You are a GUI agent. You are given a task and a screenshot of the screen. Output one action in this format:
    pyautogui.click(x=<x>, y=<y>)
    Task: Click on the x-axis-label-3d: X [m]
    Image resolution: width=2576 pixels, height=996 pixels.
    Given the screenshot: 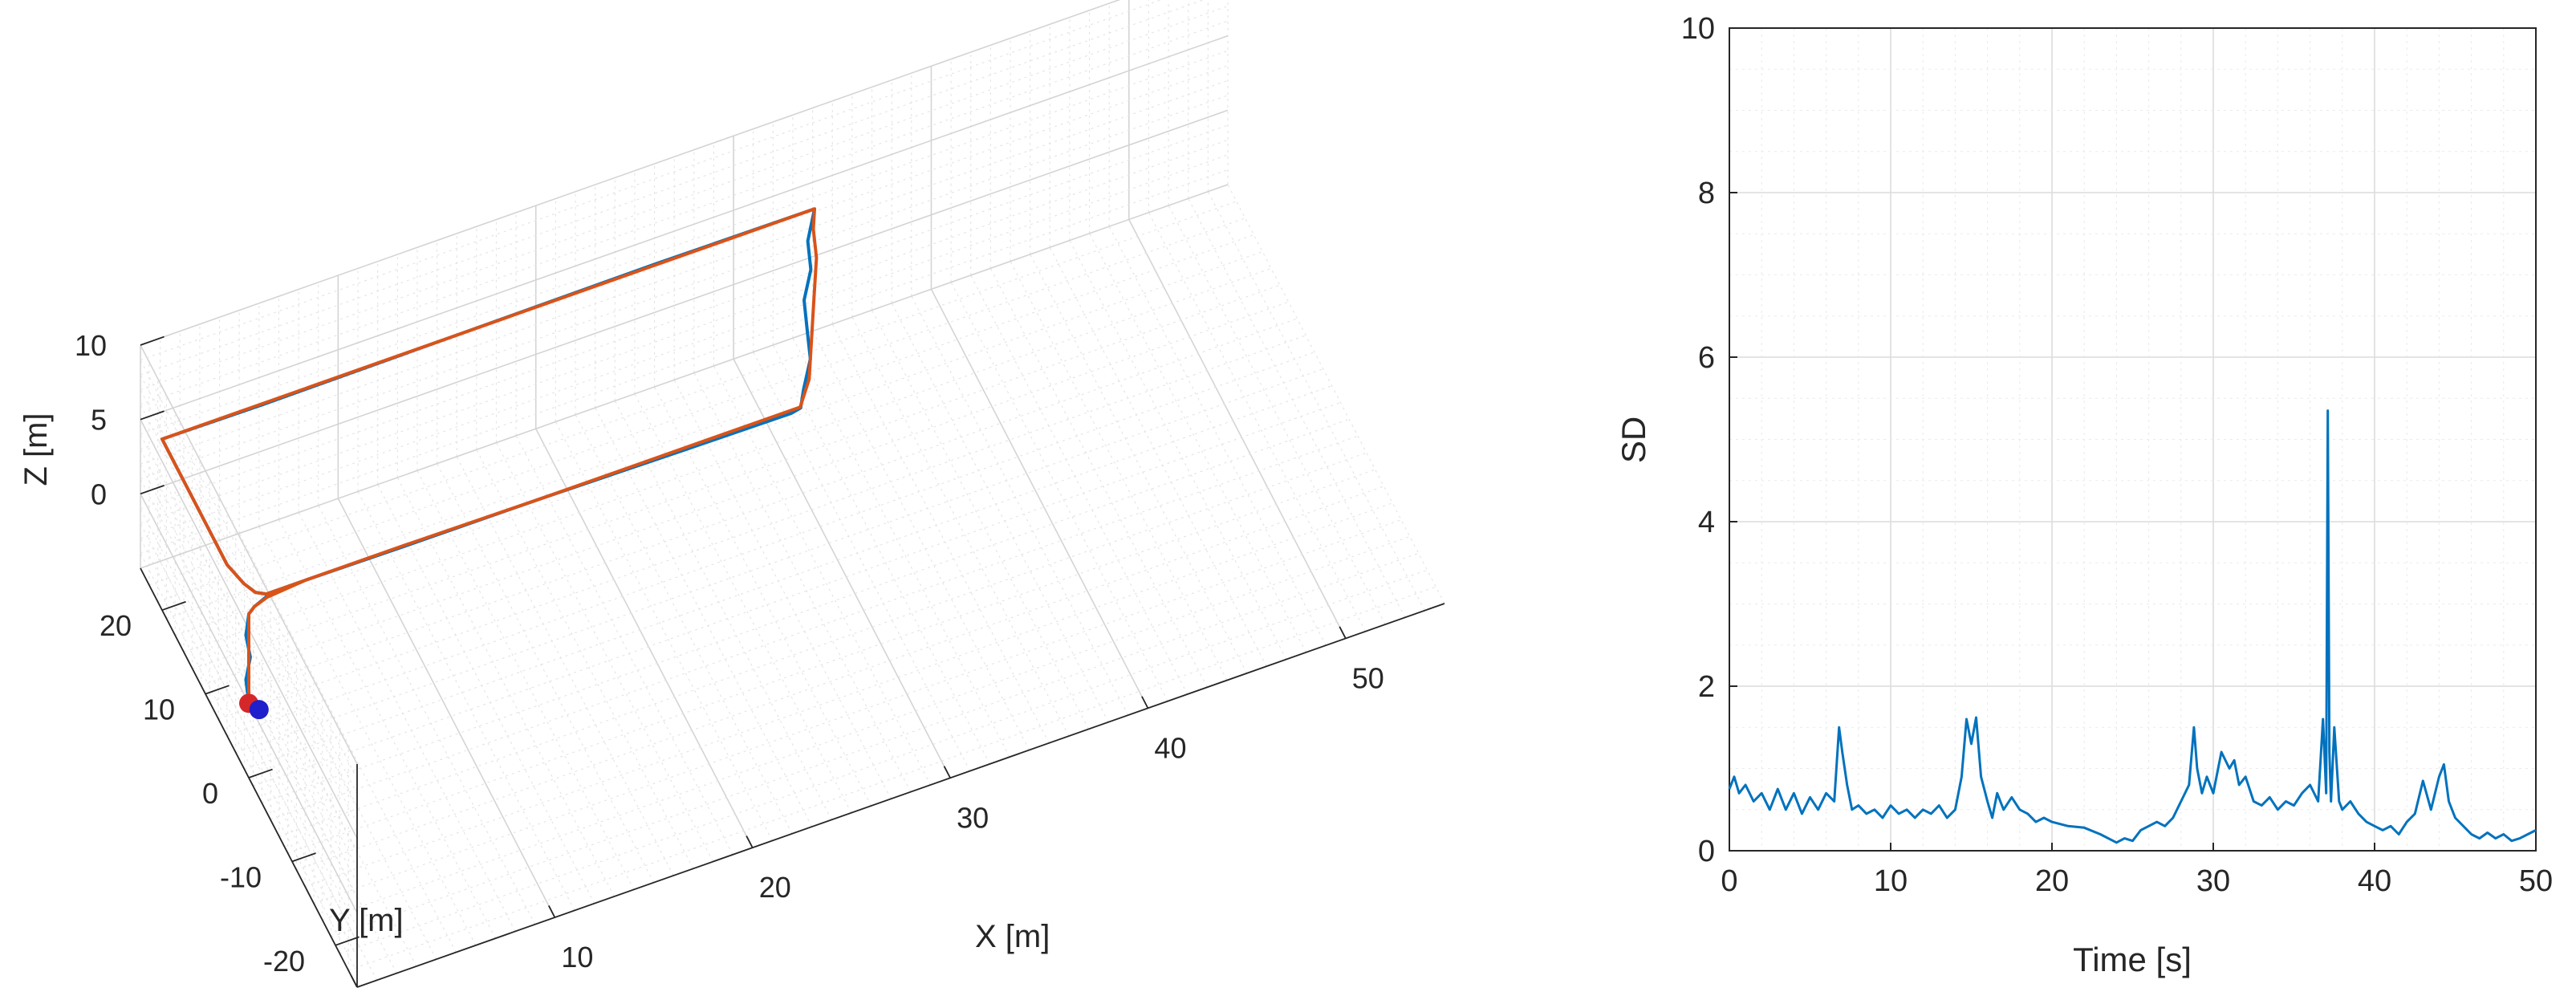 What is the action you would take?
    pyautogui.click(x=1013, y=936)
    